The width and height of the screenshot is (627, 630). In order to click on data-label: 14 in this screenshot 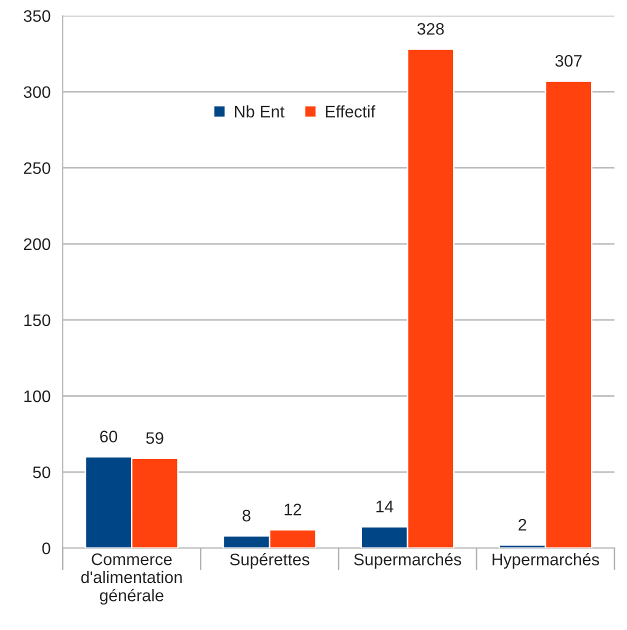, I will do `click(385, 506)`.